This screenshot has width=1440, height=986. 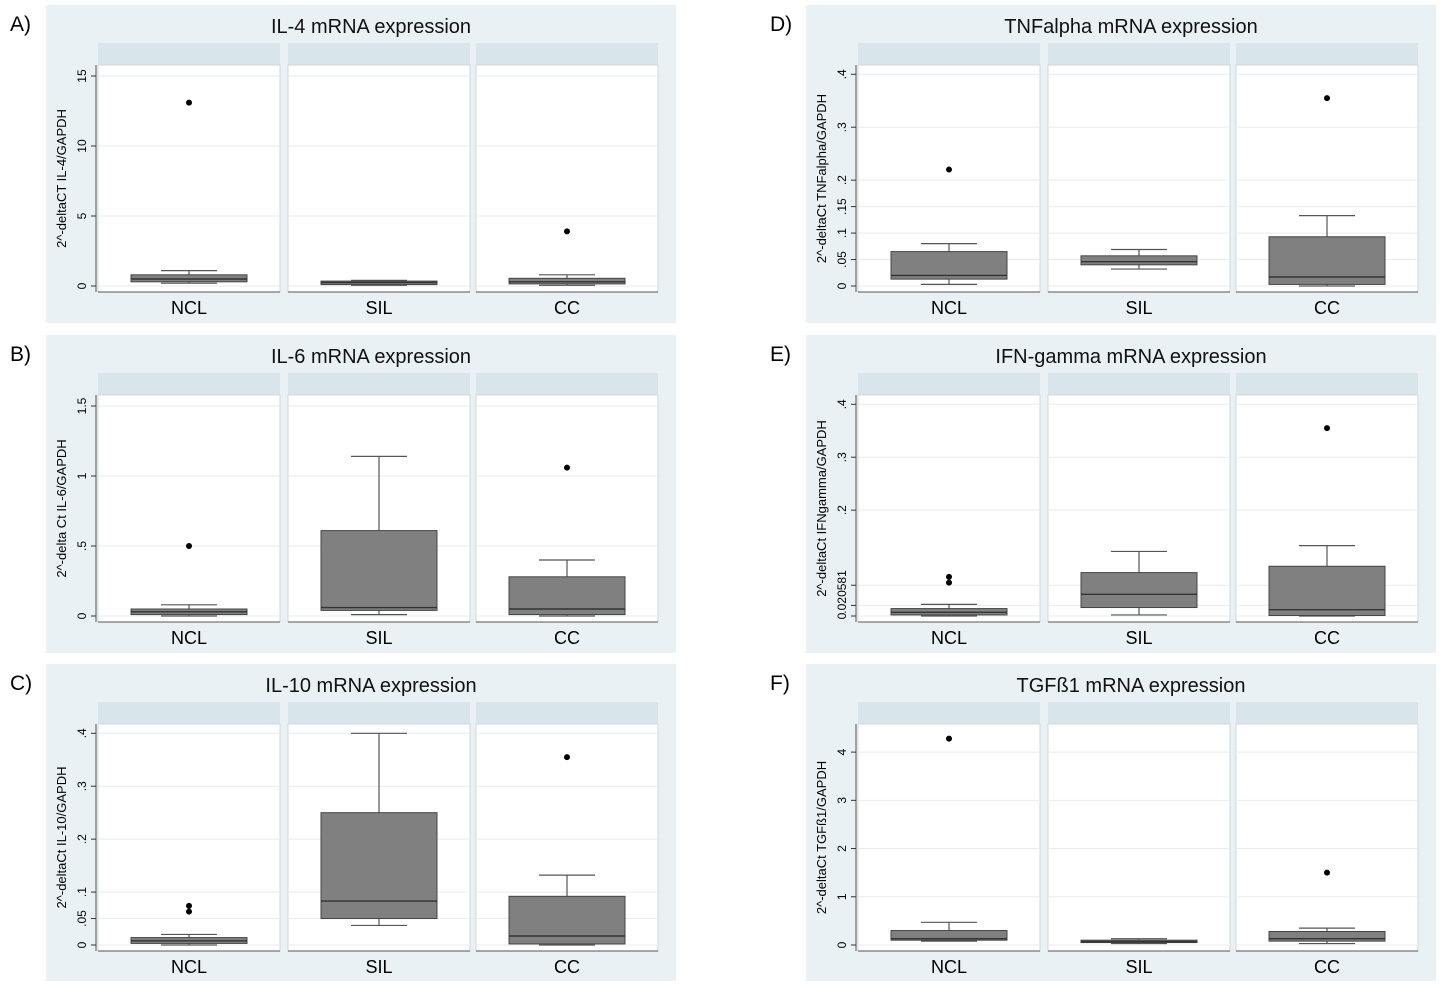 I want to click on chart-title: TGFß1 mRNA expression, so click(x=1131, y=686).